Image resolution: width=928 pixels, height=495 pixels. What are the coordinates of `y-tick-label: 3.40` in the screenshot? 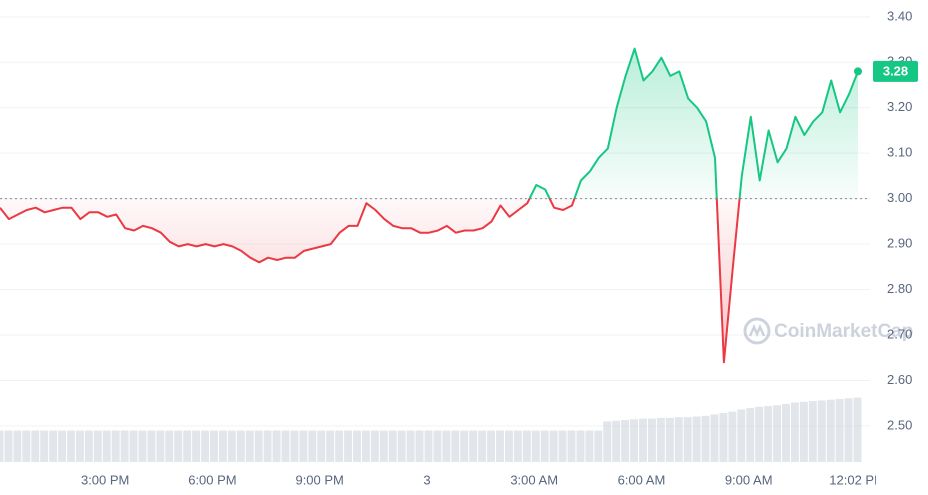 It's located at (899, 15).